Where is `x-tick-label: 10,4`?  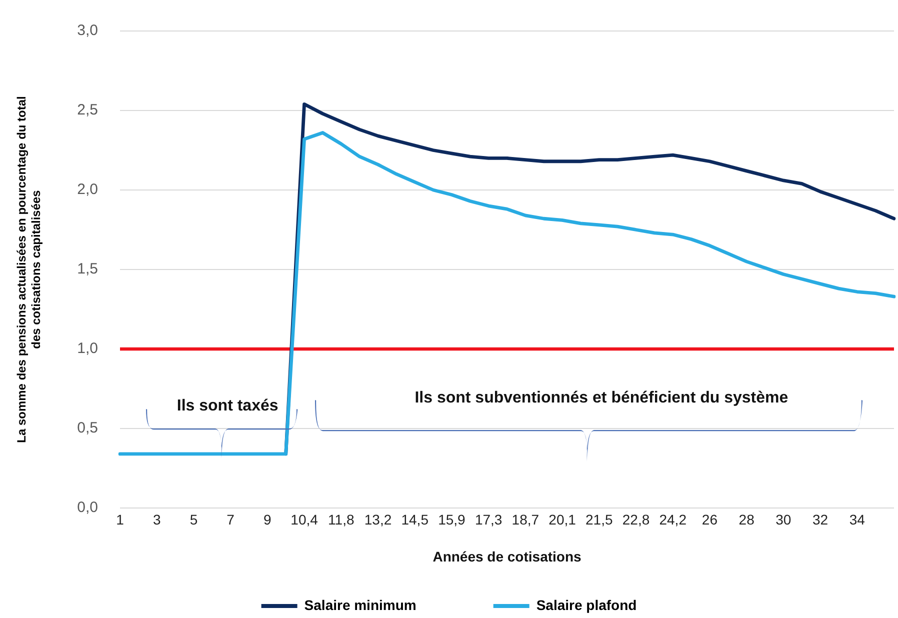 x-tick-label: 10,4 is located at coordinates (304, 519).